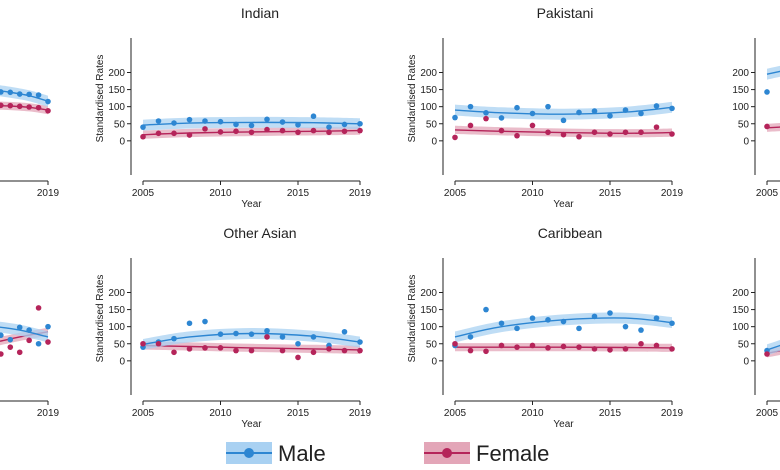  Describe the element at coordinates (387, 453) in the screenshot. I see `legend: Male Female` at that location.